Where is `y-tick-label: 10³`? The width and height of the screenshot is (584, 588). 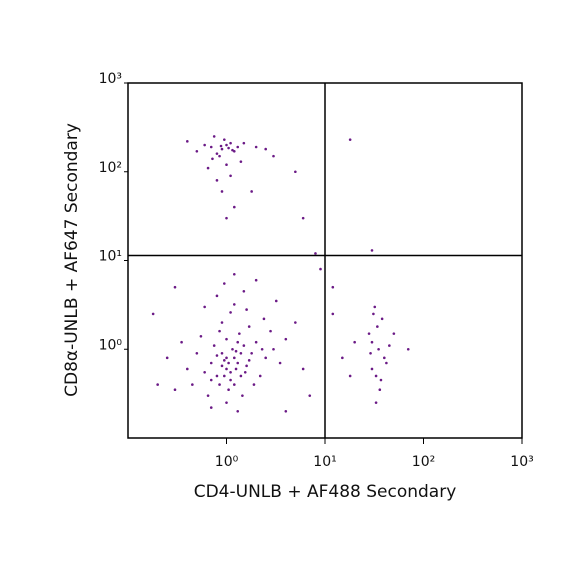
y-tick-label: 10³ is located at coordinates (110, 79).